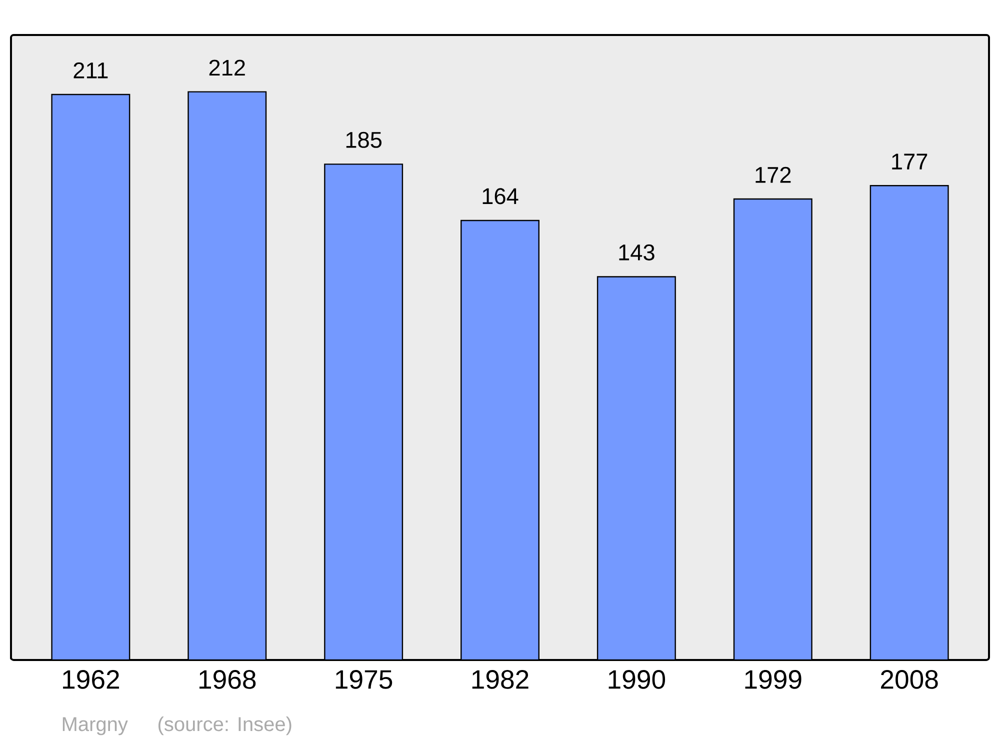 Image resolution: width=1000 pixels, height=747 pixels. What do you see at coordinates (364, 679) in the screenshot?
I see `x-tick-label: 1975` at bounding box center [364, 679].